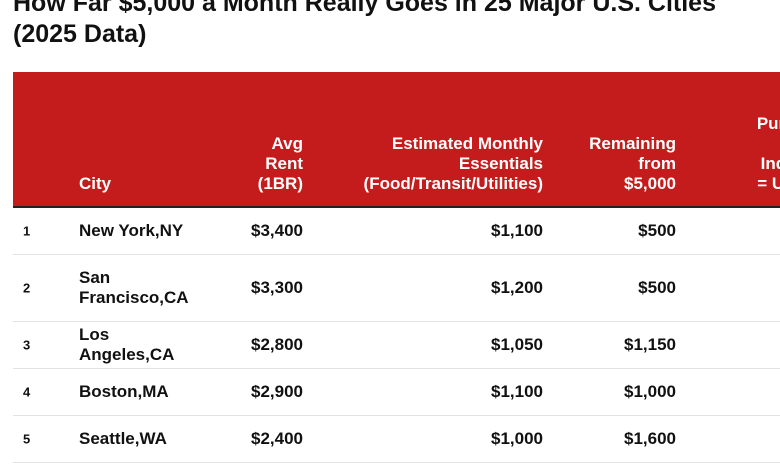  I want to click on rank-cell: 2, so click(27, 288).